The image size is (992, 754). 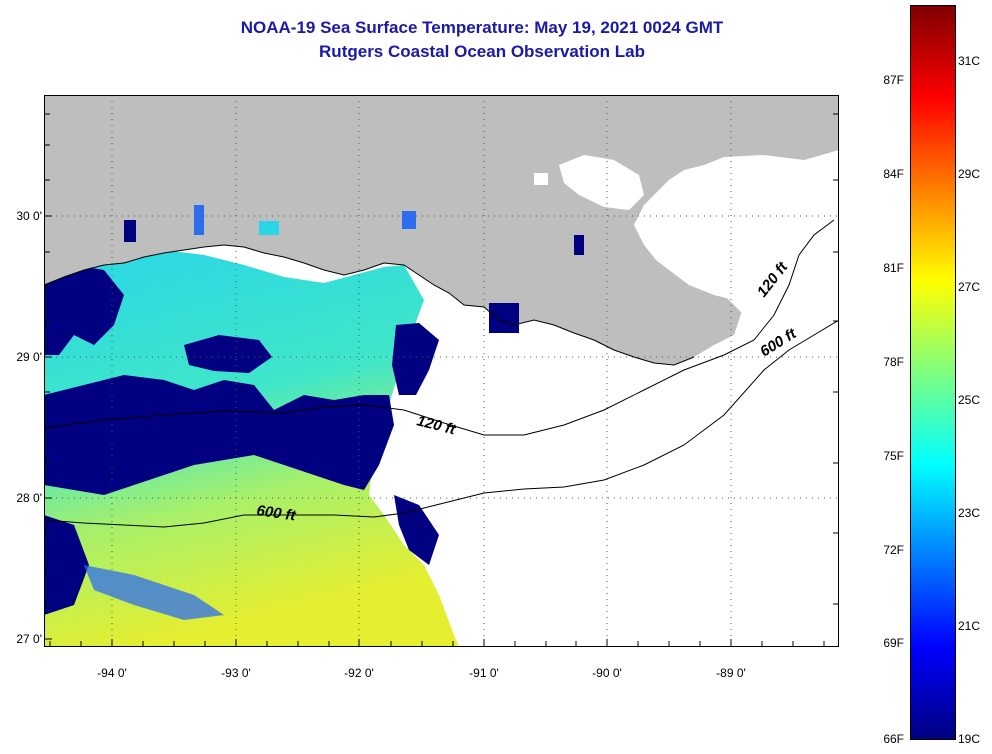 I want to click on lon-label: -89 0', so click(x=731, y=673).